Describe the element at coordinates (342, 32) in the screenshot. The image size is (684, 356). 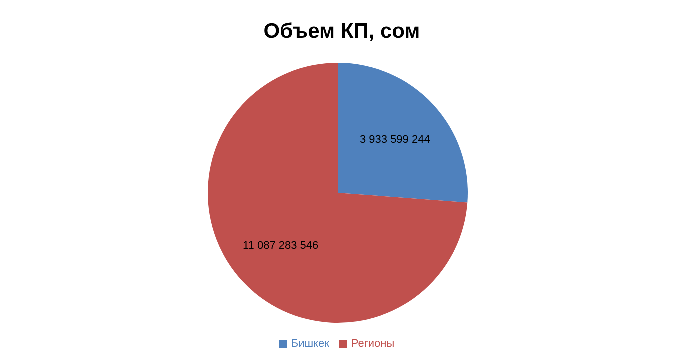
I see `chart-title: Объем КП, сом` at that location.